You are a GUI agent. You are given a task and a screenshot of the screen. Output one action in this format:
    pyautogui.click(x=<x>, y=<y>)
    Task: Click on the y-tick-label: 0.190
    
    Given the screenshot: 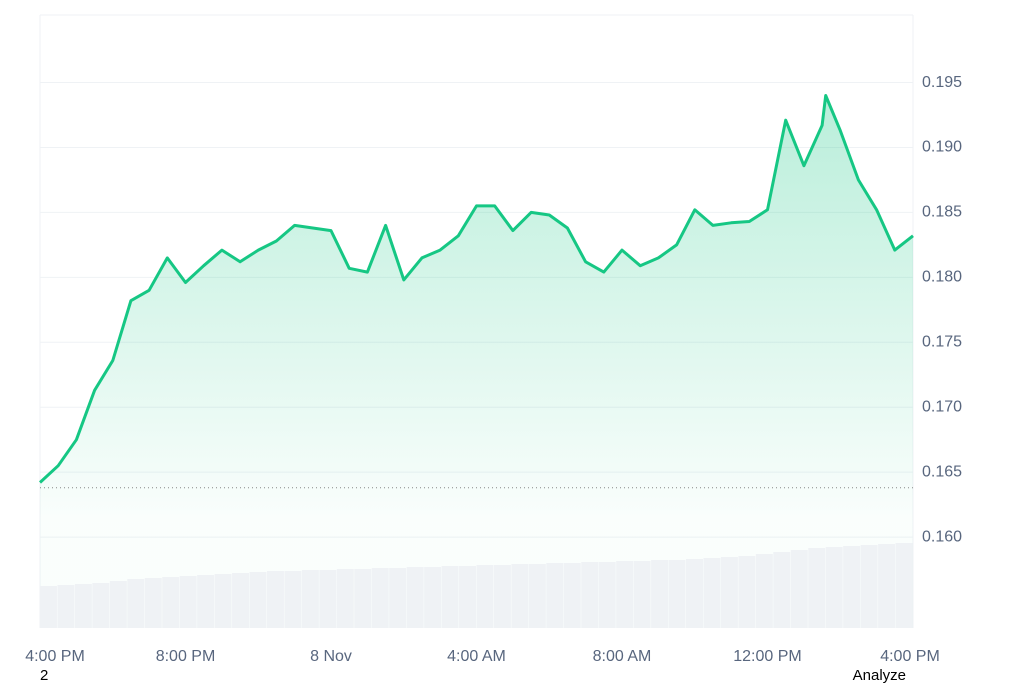 What is the action you would take?
    pyautogui.click(x=942, y=147)
    